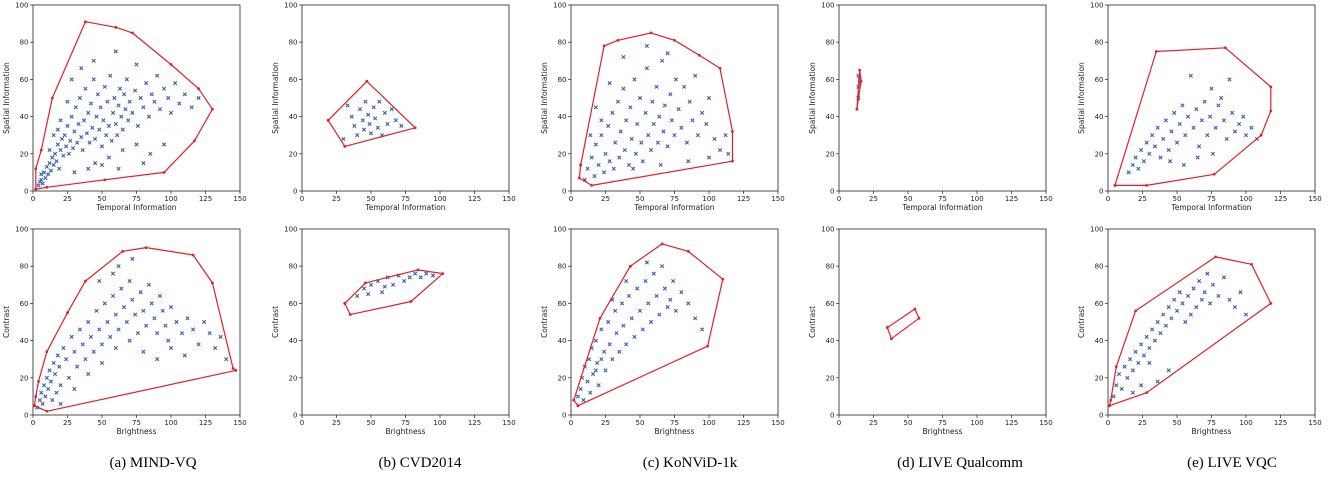 This screenshot has height=480, width=1341. I want to click on chart-1-4-hull, so click(1190, 331).